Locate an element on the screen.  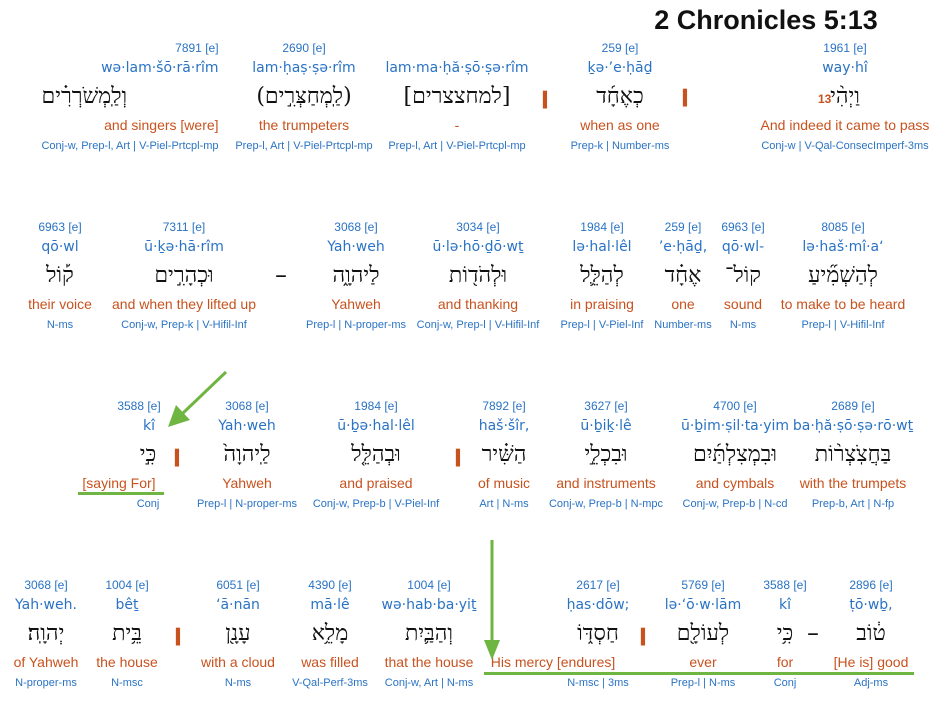
word-column: 259 [e] ’e·ḥāḏ, אֶחָ֗ד one Number-ms is located at coordinates (682, 277).